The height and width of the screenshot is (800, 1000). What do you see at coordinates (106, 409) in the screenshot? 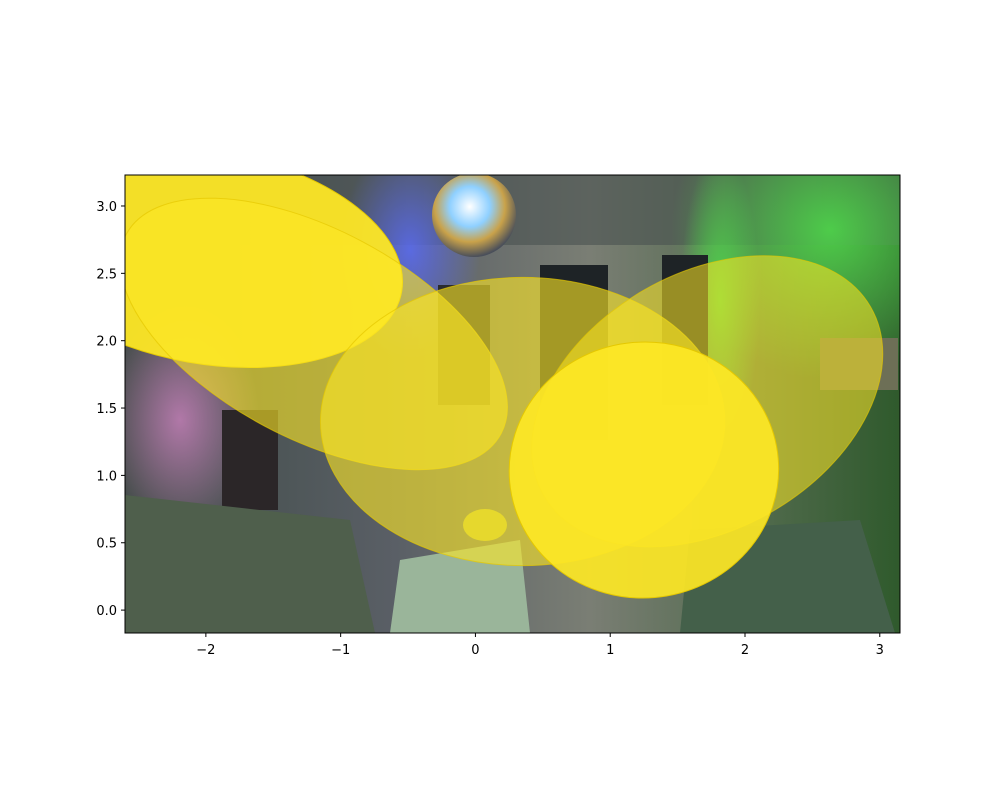
I see `y-tick-label: 1.5` at bounding box center [106, 409].